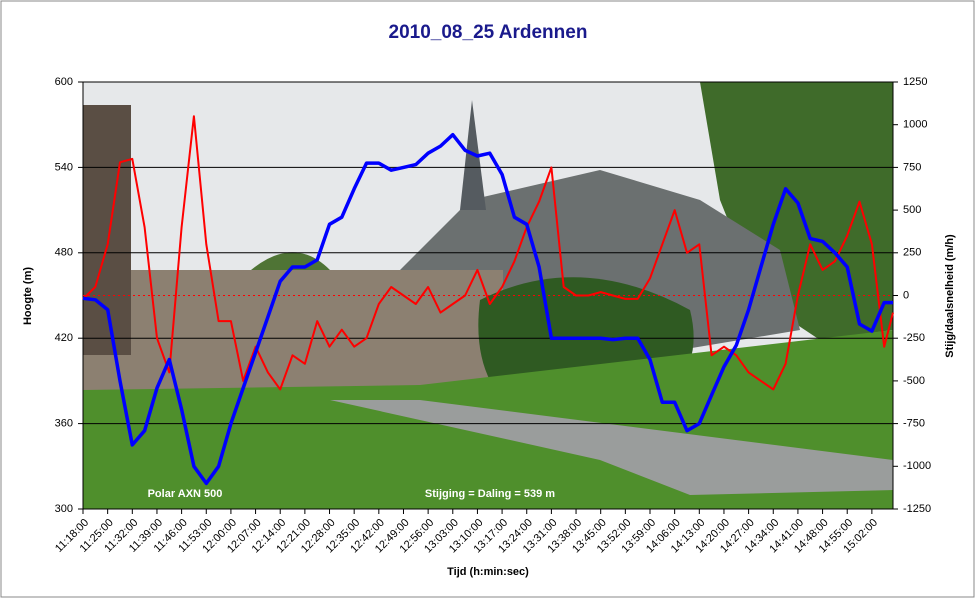  Describe the element at coordinates (915, 125) in the screenshot. I see `y2-tick-label: 1000` at that location.